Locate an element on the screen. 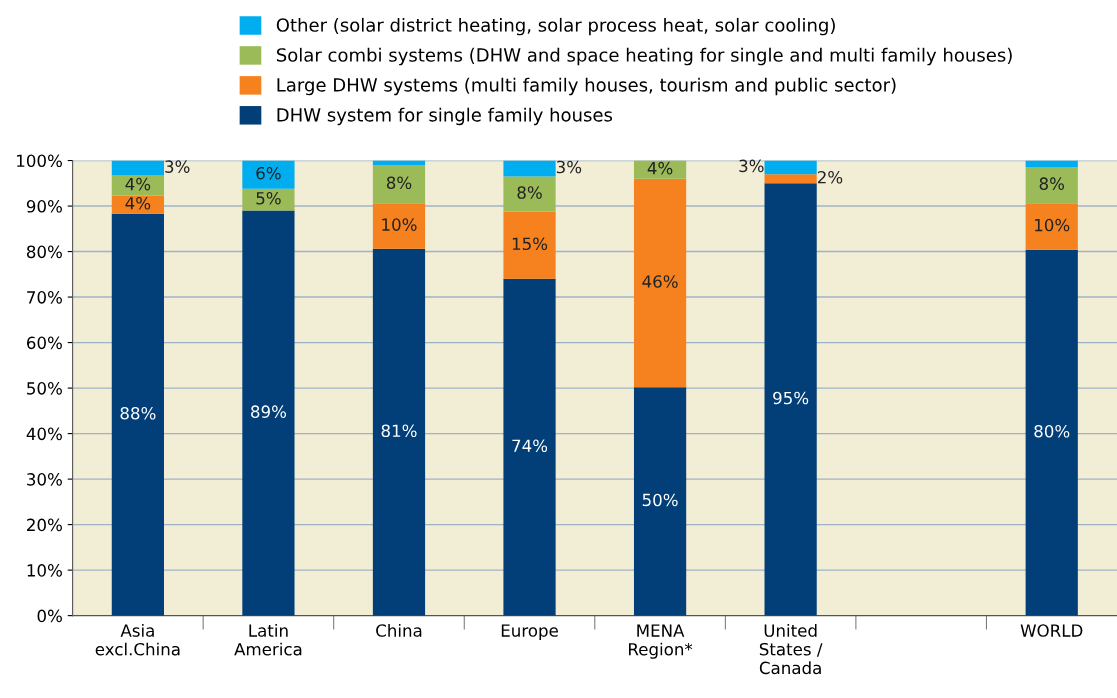  data-label: 81% is located at coordinates (399, 431).